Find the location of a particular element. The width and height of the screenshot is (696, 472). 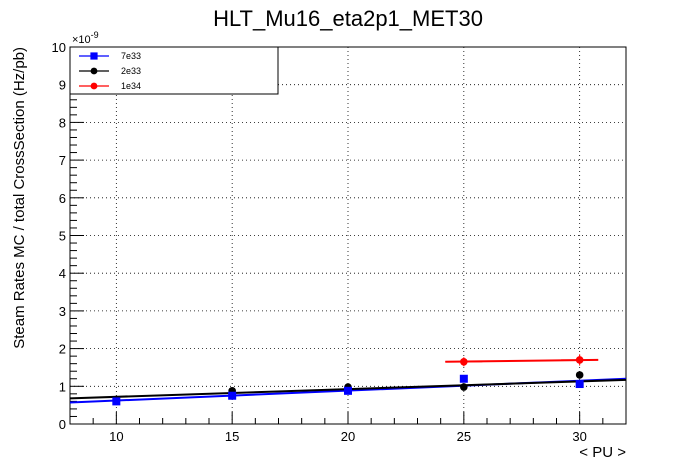

x-tick-label: 30 is located at coordinates (579, 436).